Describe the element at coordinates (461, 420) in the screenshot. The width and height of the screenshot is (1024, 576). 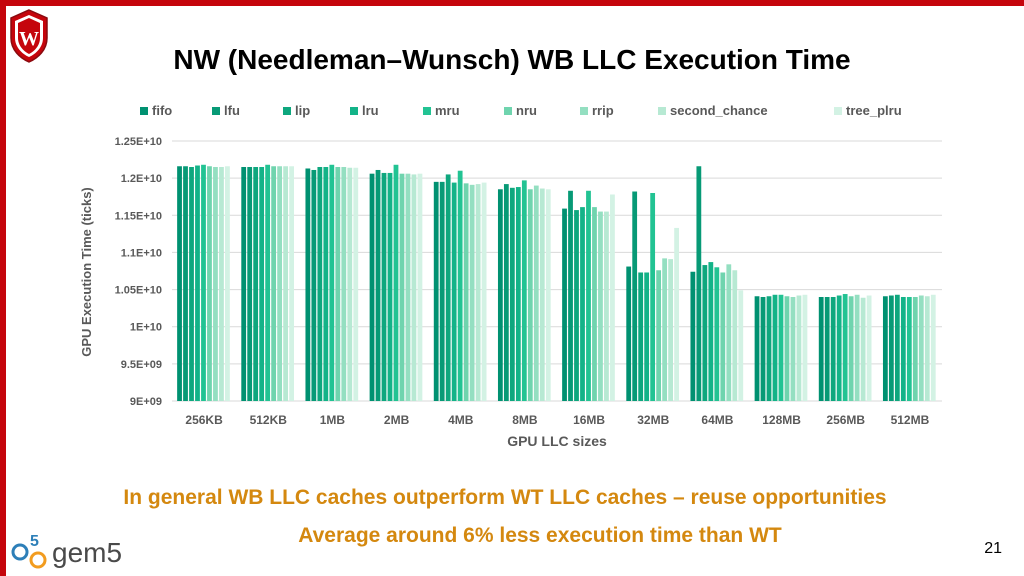
I see `x-tick-label: 4MB` at that location.